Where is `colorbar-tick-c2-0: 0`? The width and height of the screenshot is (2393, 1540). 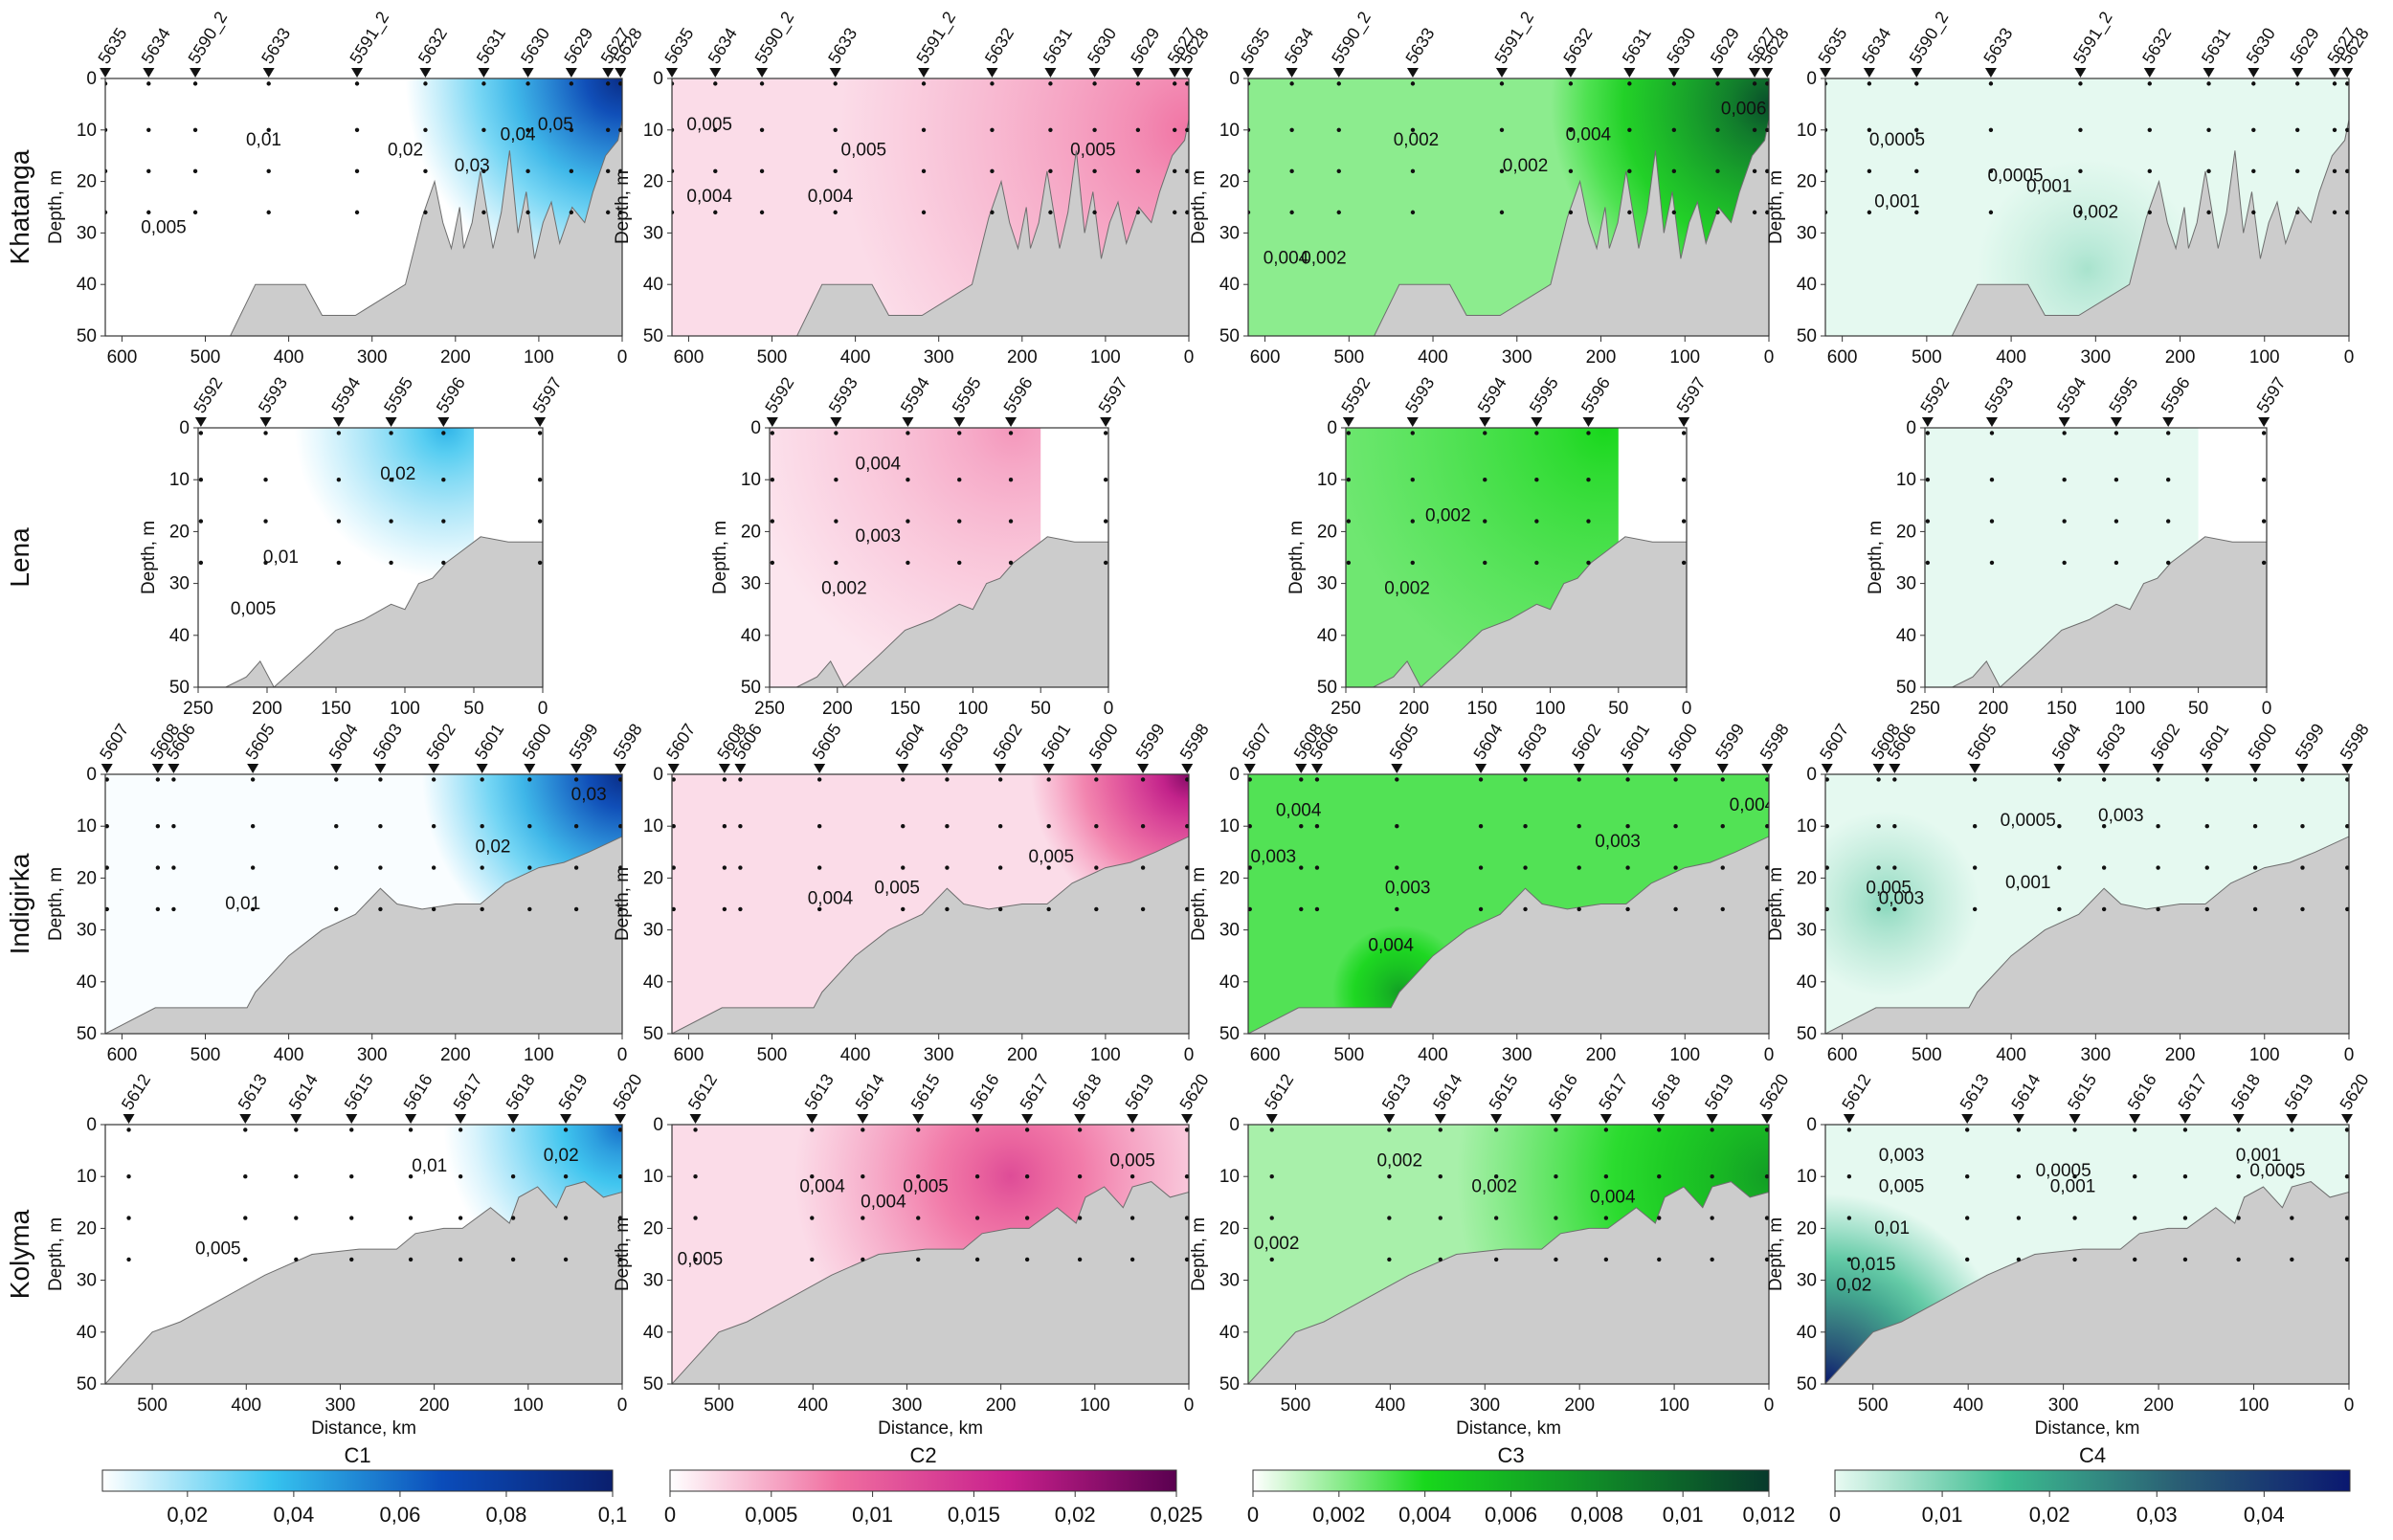 colorbar-tick-c2-0: 0 is located at coordinates (670, 1515).